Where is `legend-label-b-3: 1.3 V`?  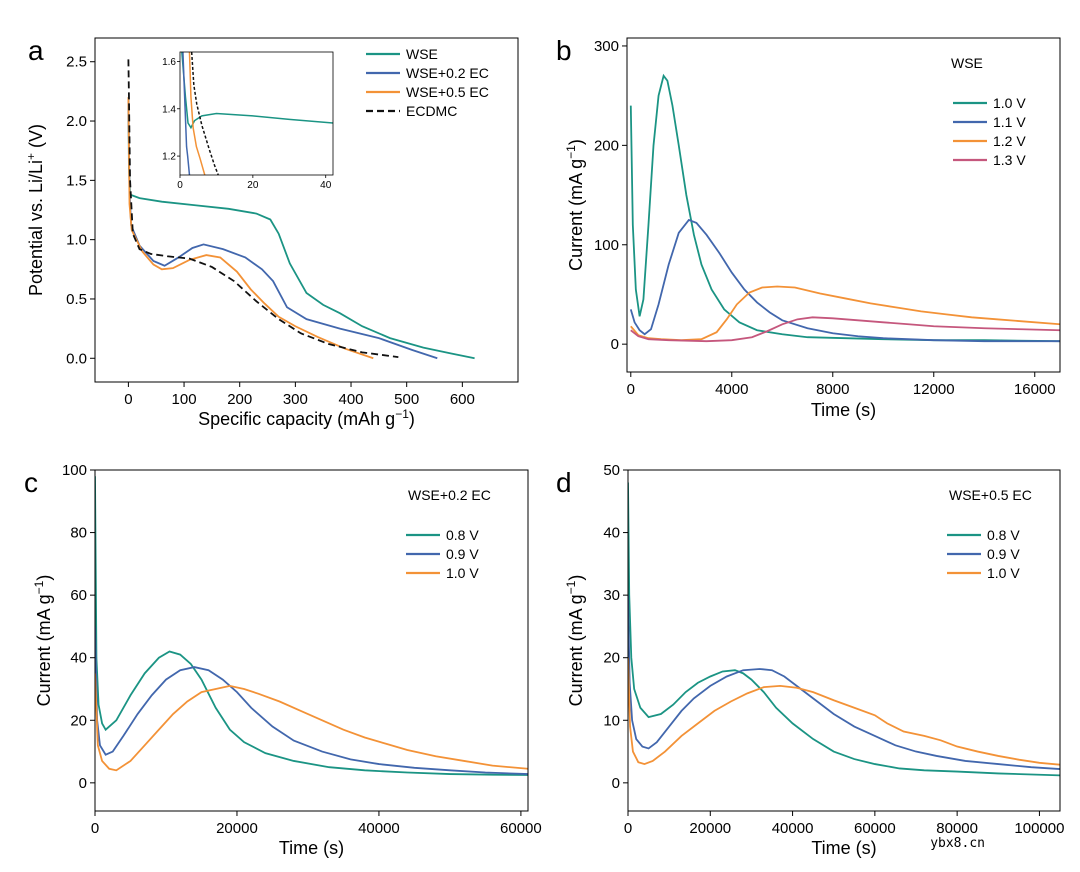 legend-label-b-3: 1.3 V is located at coordinates (1009, 160).